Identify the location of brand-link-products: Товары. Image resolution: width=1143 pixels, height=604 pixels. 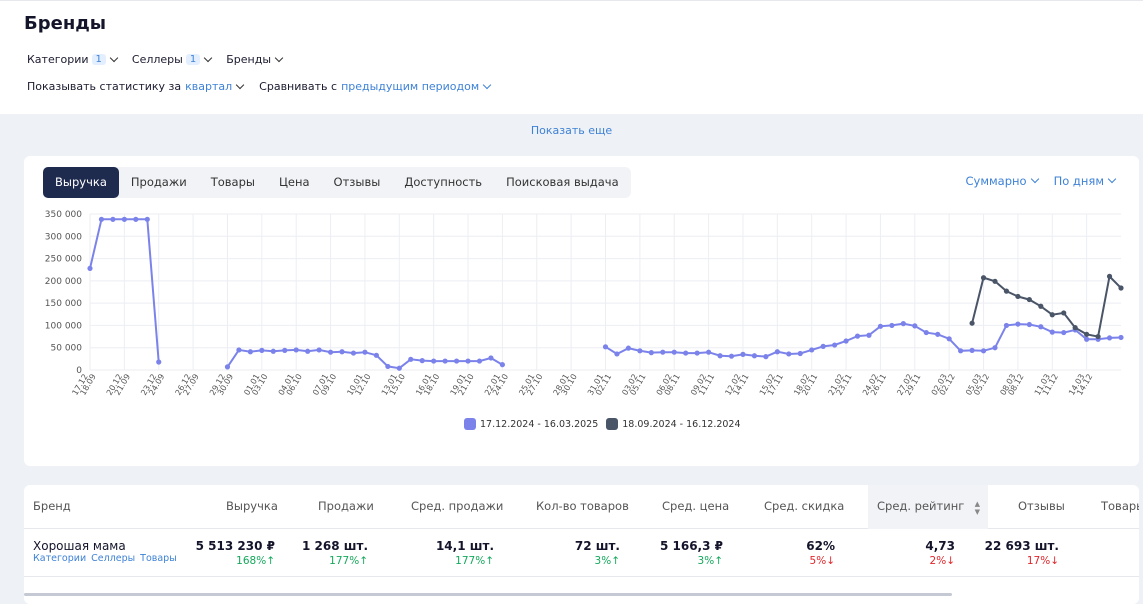
(158, 558).